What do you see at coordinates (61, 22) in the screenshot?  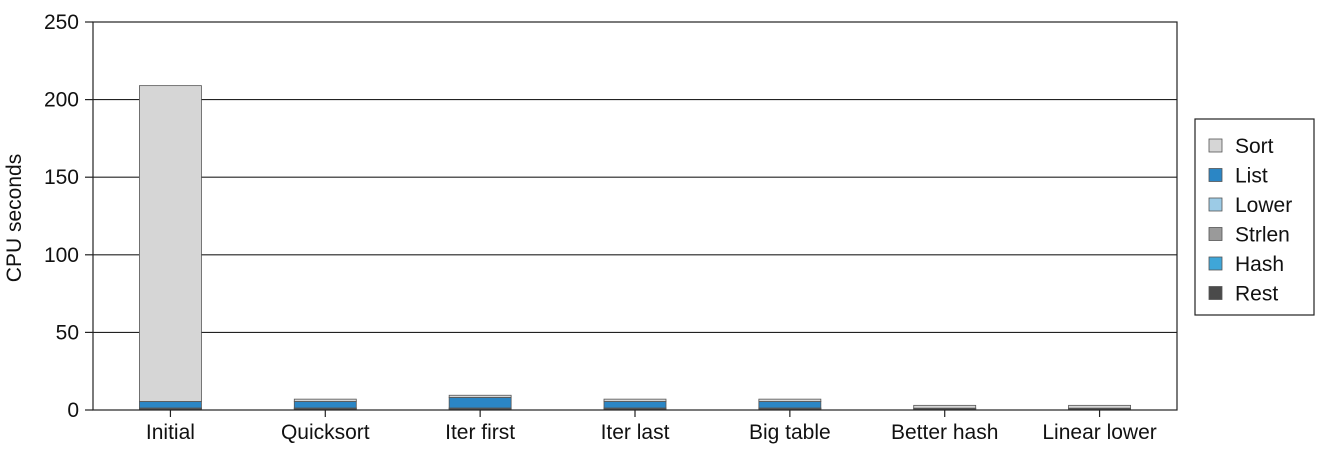 I see `y-tick-label: 250` at bounding box center [61, 22].